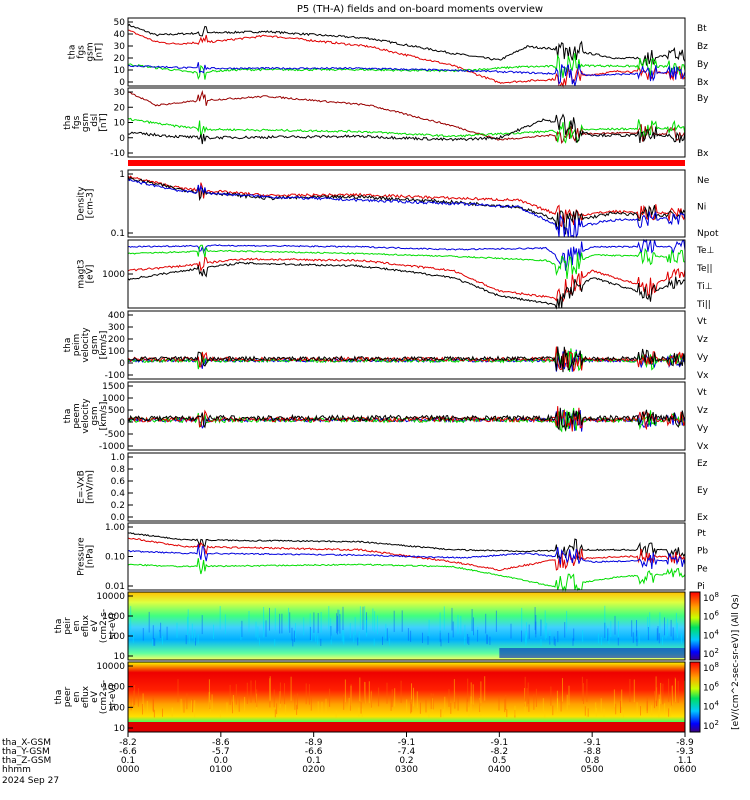  What do you see at coordinates (120, 23) in the screenshot?
I see `y-tick-label: 50` at bounding box center [120, 23].